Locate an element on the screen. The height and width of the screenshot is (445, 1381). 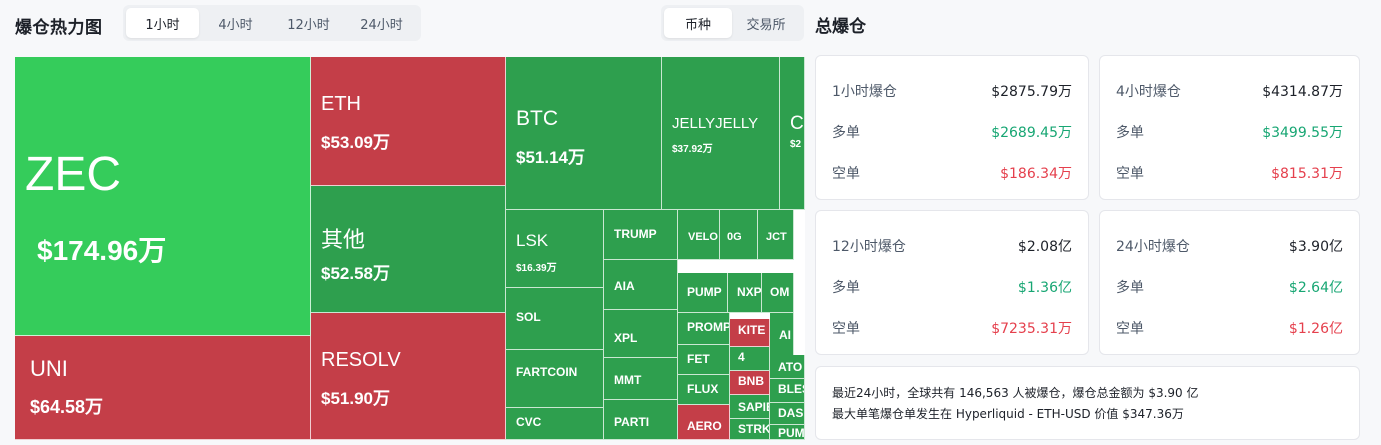
treemap-cell-fartcoin: FARTCOIN is located at coordinates (555, 379).